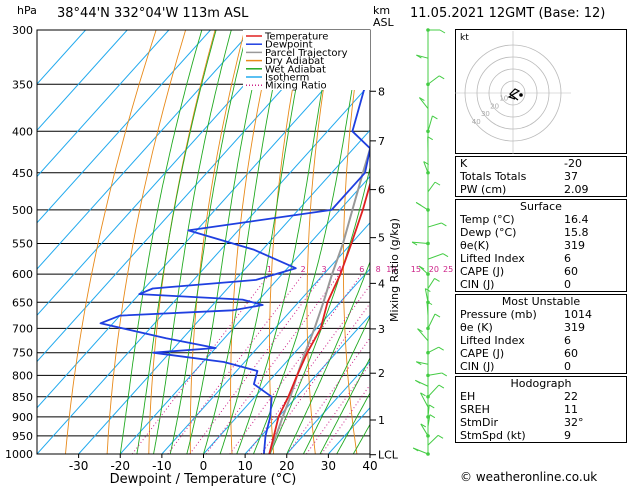 The height and width of the screenshot is (486, 629). What do you see at coordinates (464, 38) in the screenshot?
I see `hodograph-kt-label: kt` at bounding box center [464, 38].